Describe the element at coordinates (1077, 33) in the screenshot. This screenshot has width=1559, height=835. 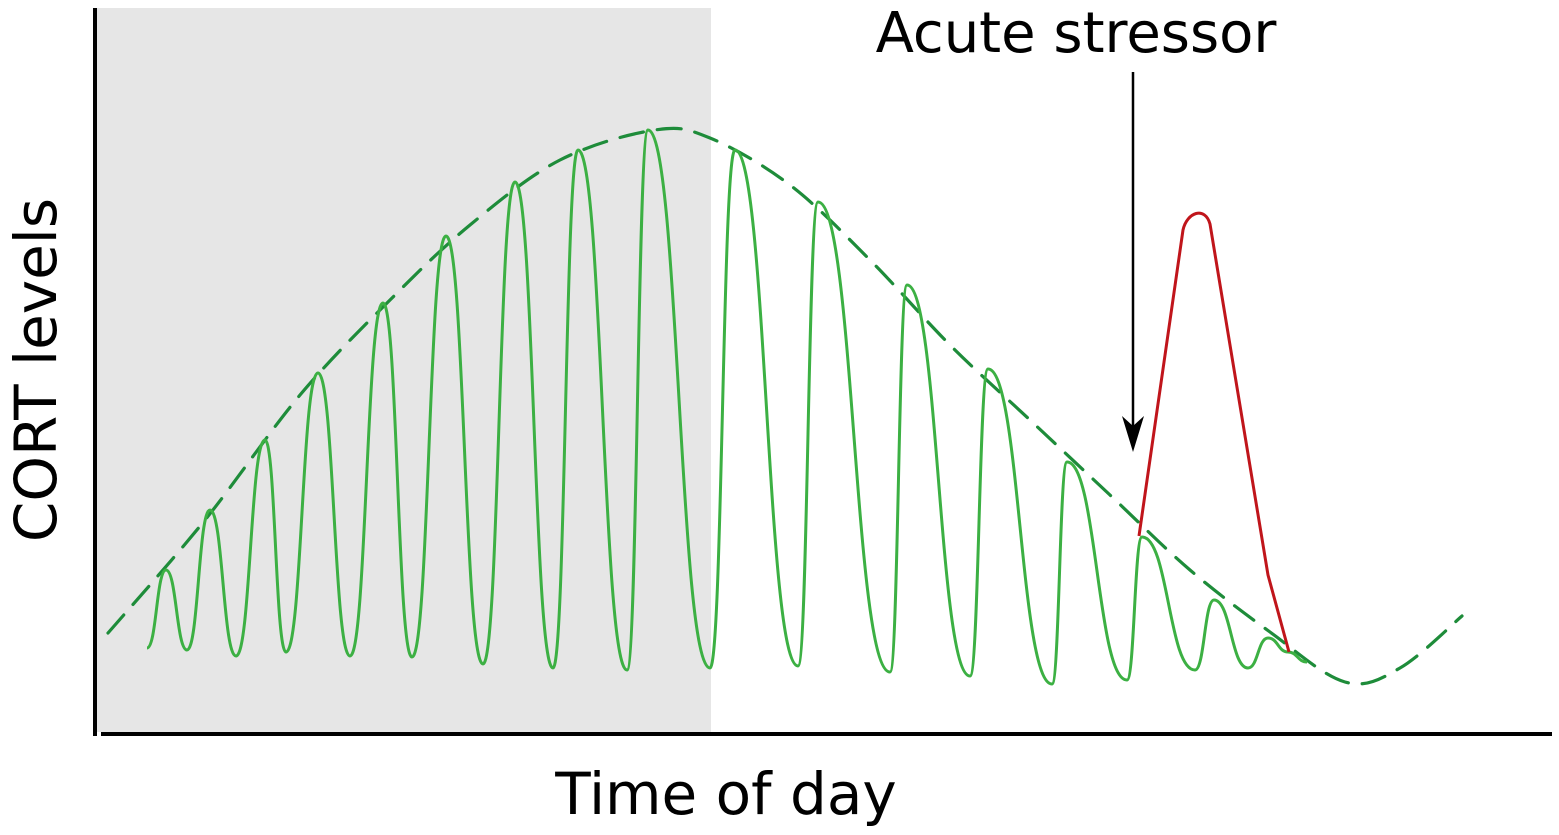
I see `annotation-label: Acute stressor` at that location.